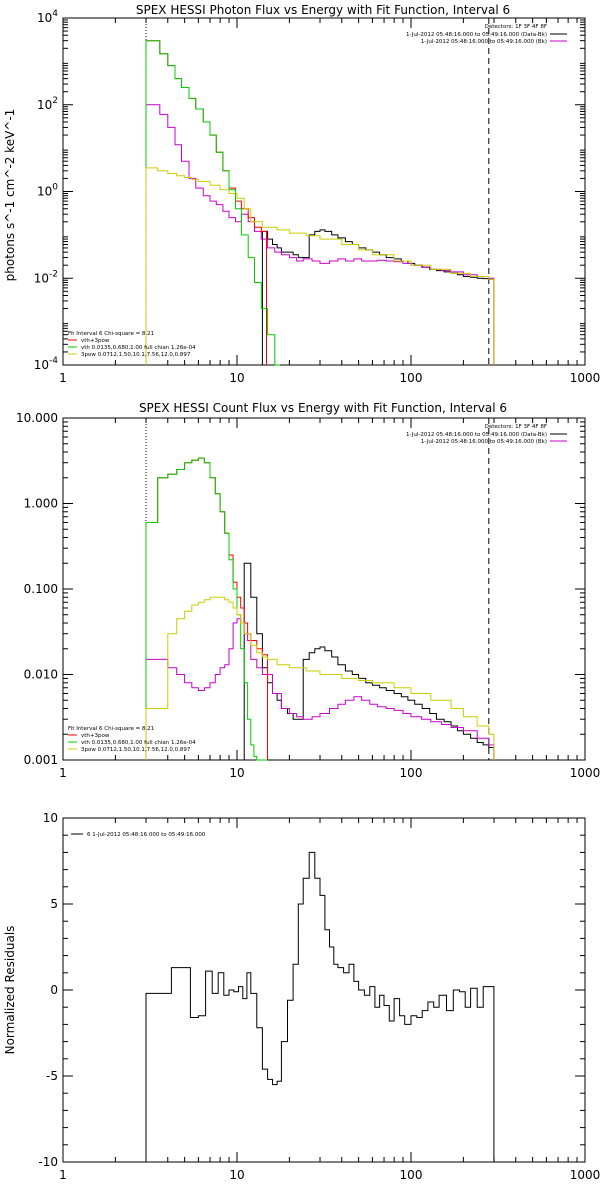  I want to click on y-tick-label: 10², so click(47, 104).